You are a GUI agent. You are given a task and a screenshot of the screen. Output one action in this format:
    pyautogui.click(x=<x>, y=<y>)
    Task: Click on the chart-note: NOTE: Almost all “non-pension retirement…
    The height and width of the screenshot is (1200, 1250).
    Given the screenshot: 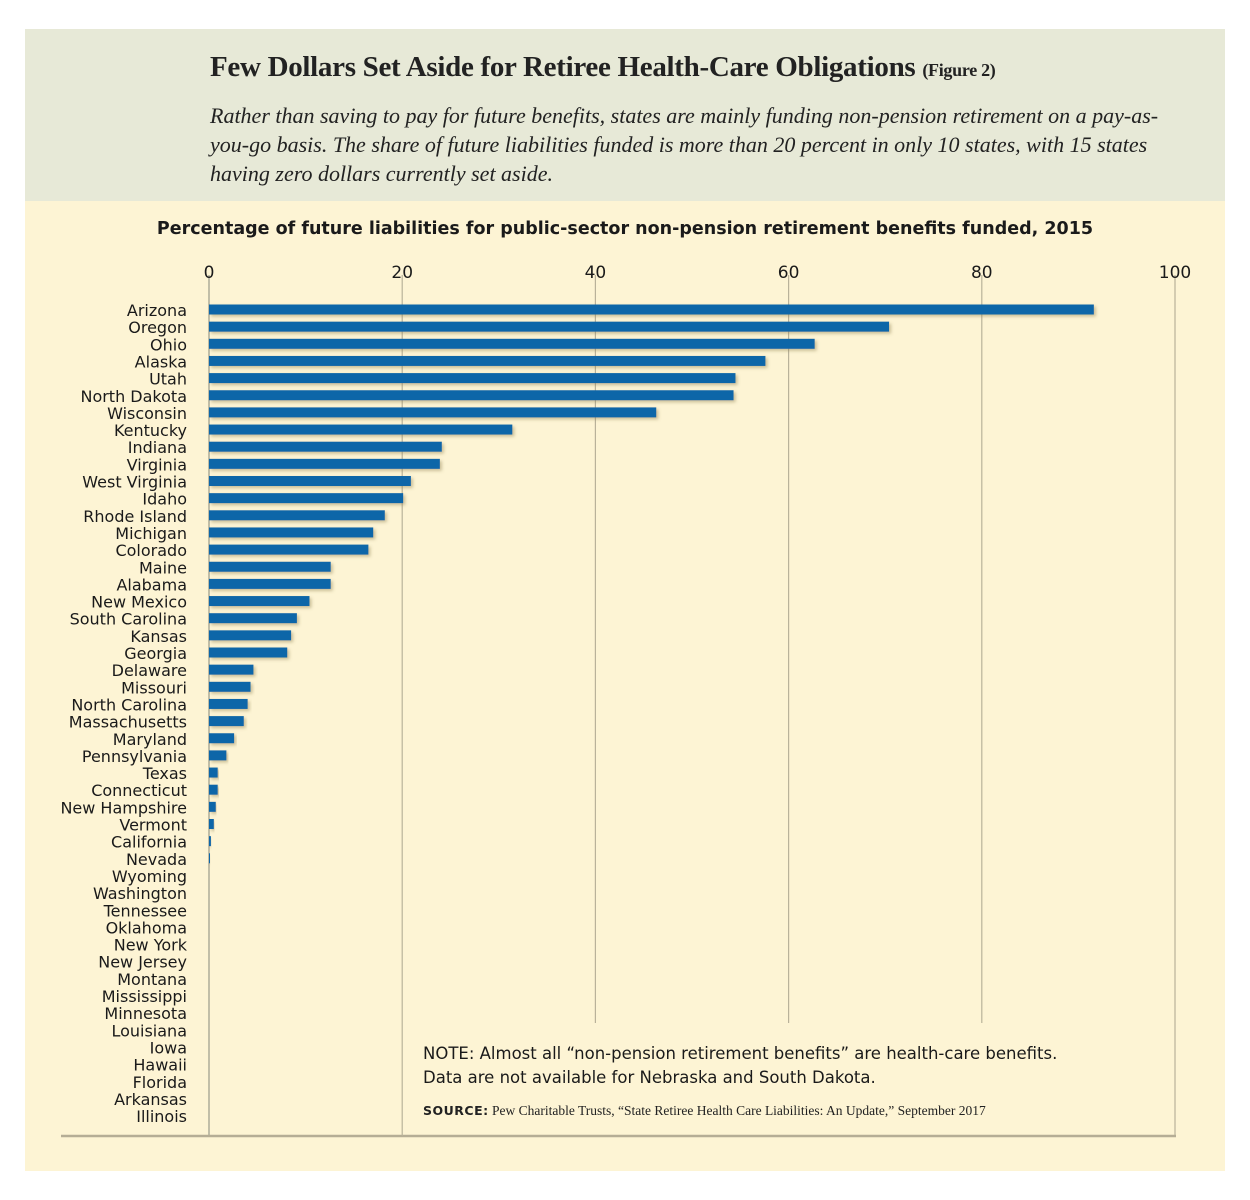 What is the action you would take?
    pyautogui.click(x=740, y=1066)
    